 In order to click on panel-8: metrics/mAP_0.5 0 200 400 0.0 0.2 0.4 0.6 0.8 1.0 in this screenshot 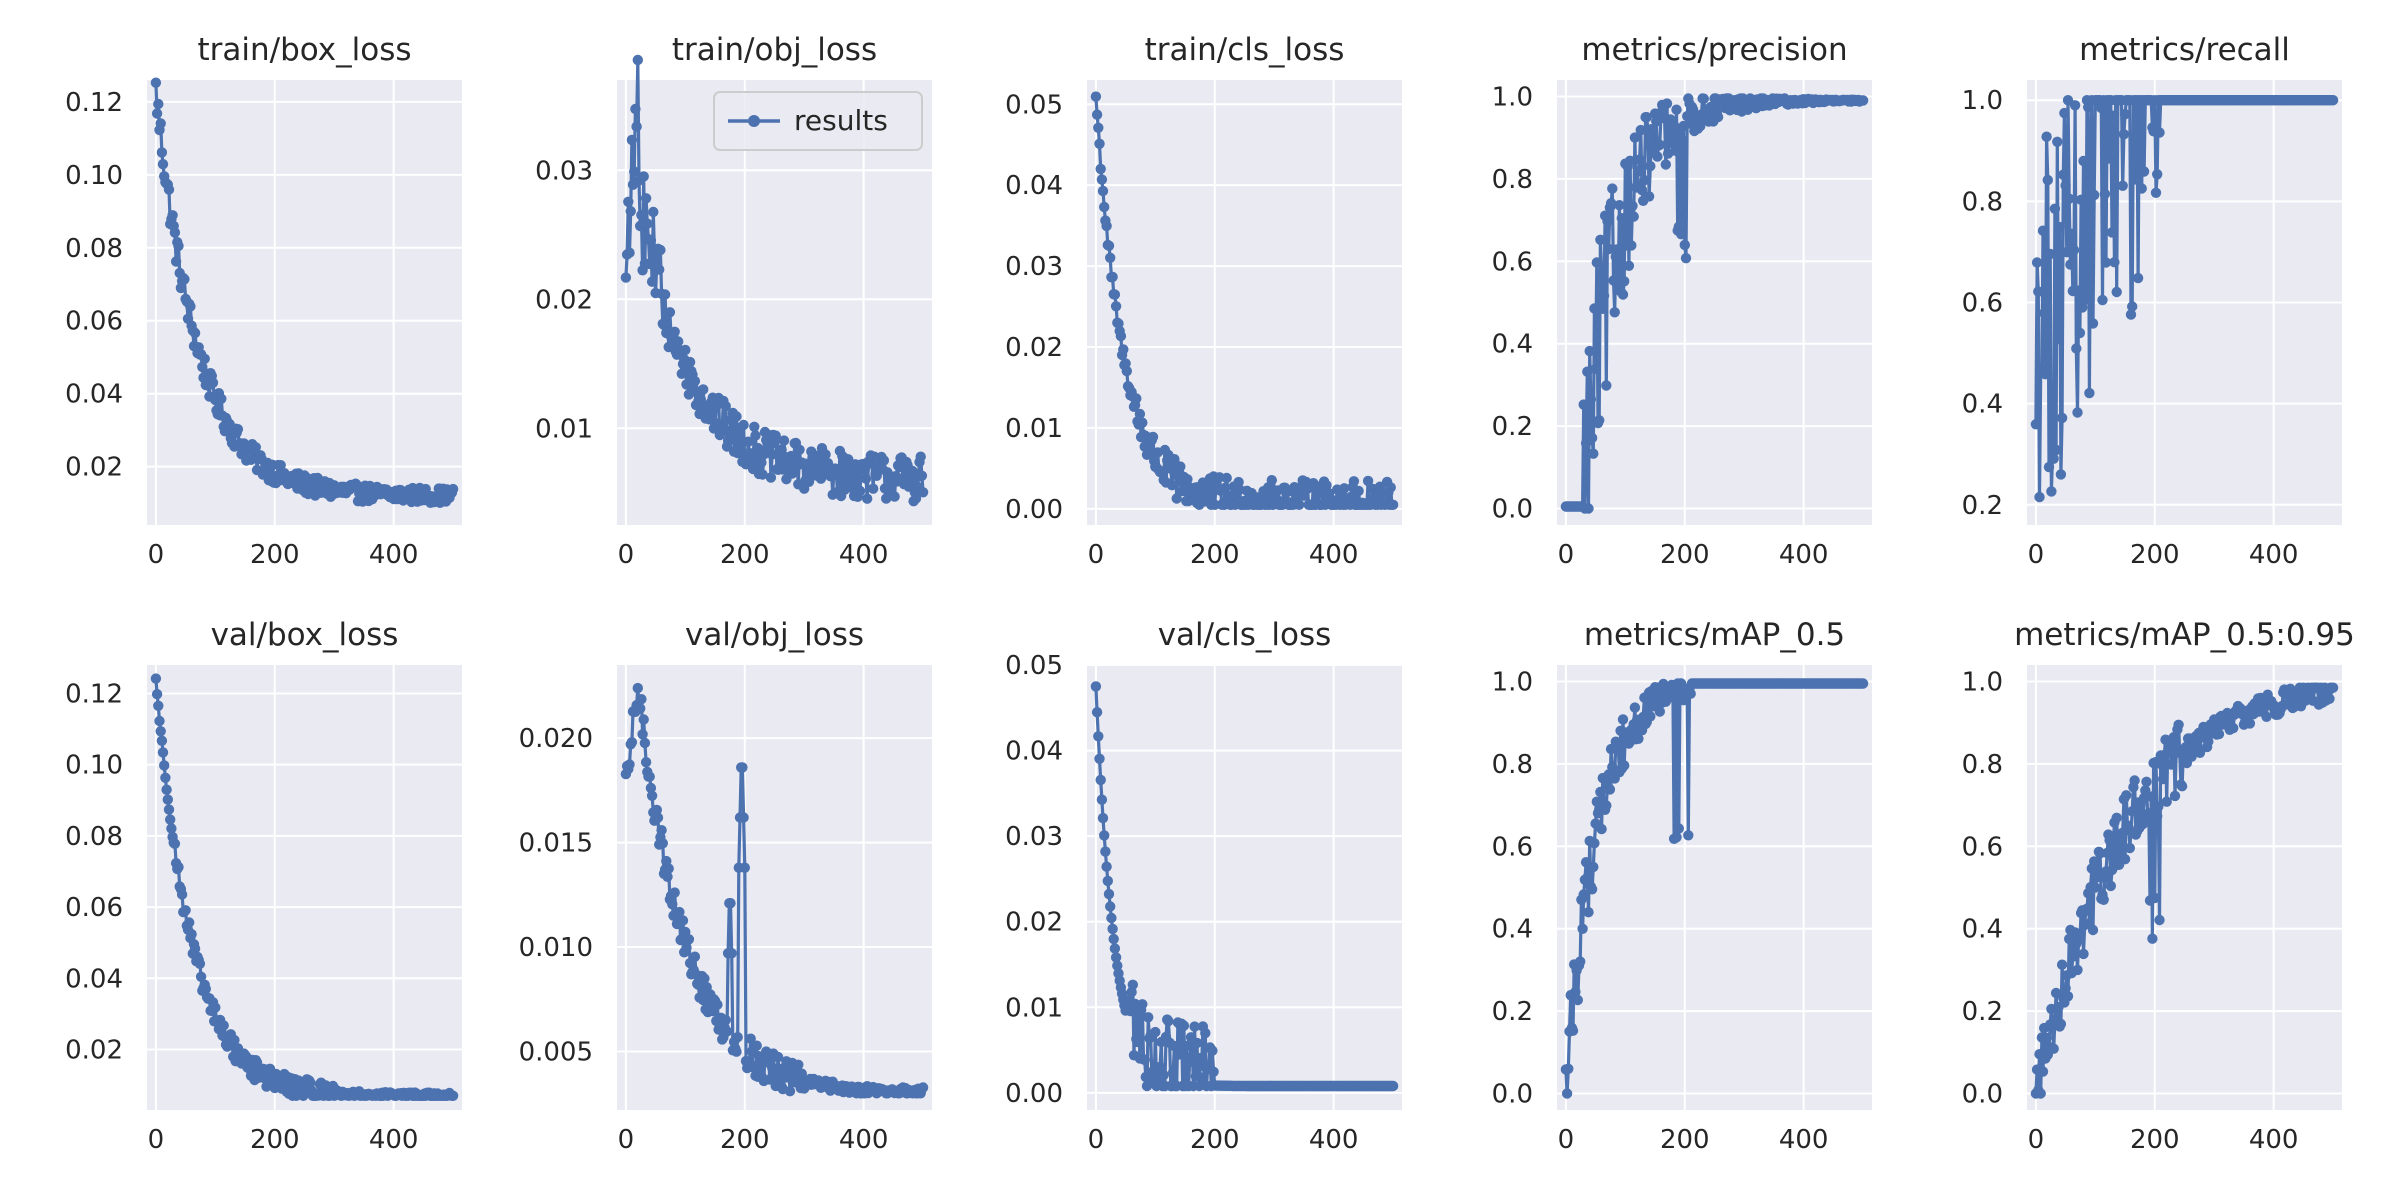, I will do `click(1682, 886)`.